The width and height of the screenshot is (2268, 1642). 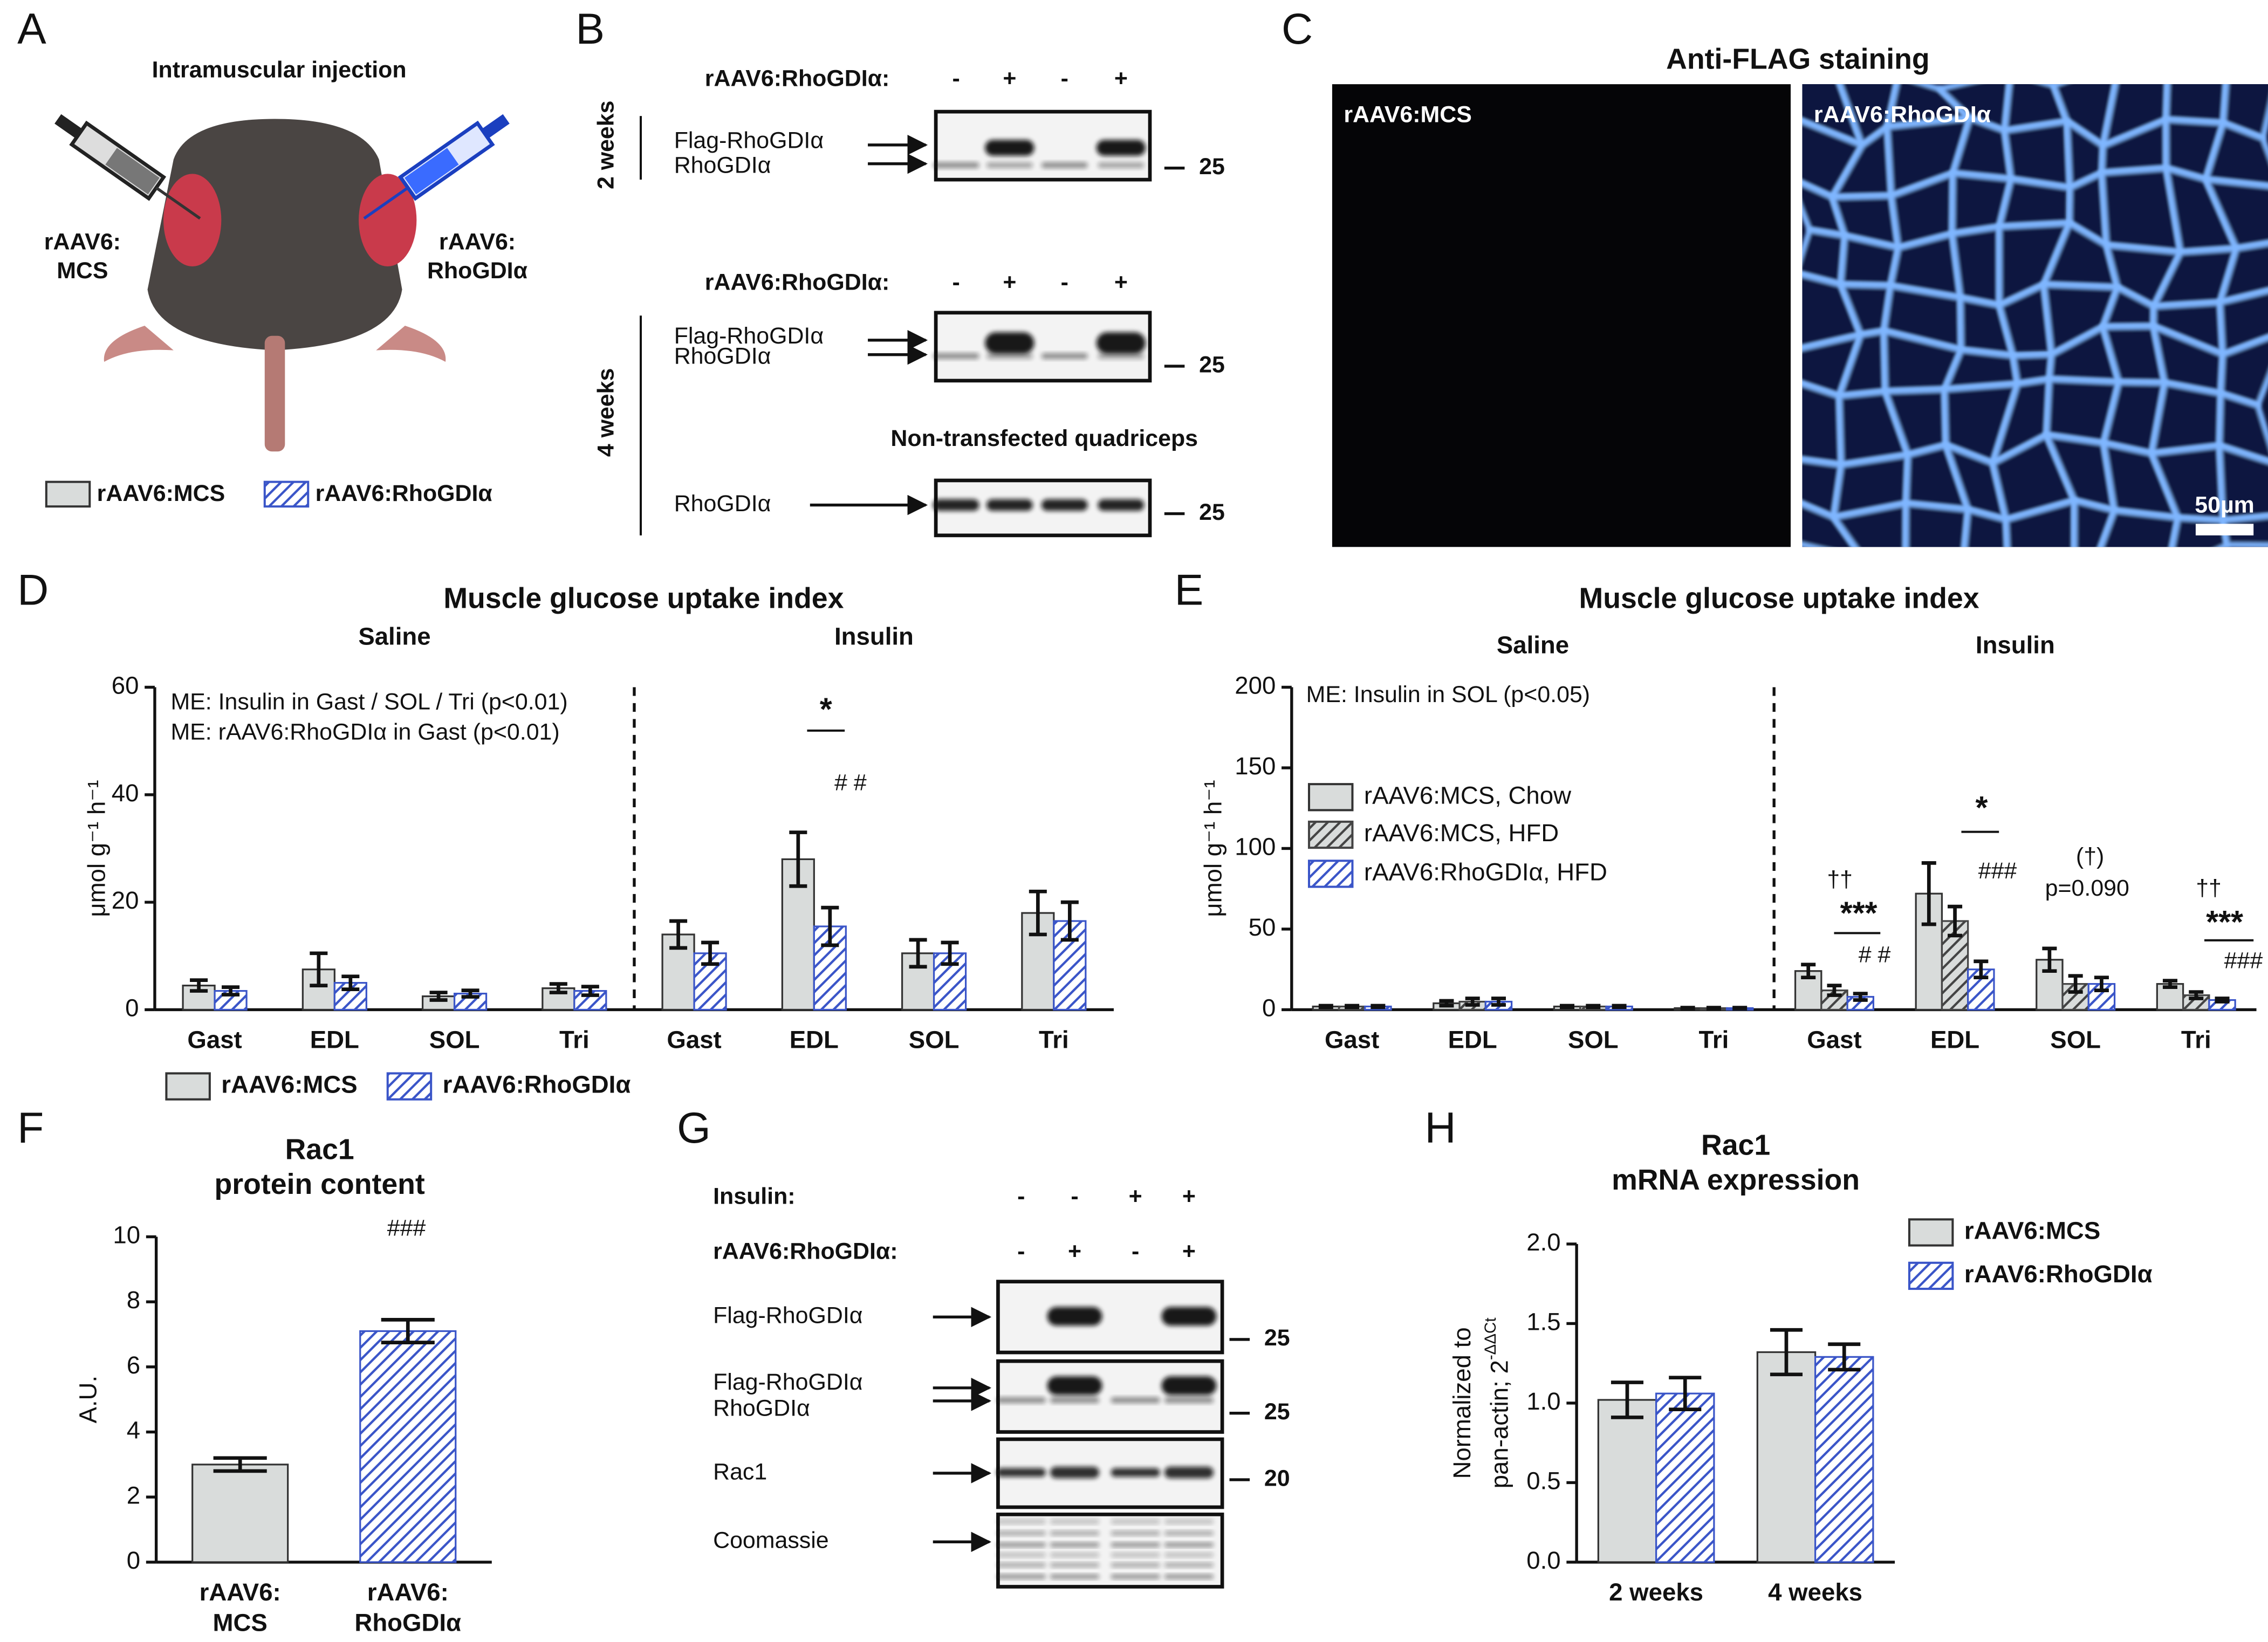 What do you see at coordinates (97, 849) in the screenshot?
I see `y-axis-label: μmol g⁻¹ h⁻¹` at bounding box center [97, 849].